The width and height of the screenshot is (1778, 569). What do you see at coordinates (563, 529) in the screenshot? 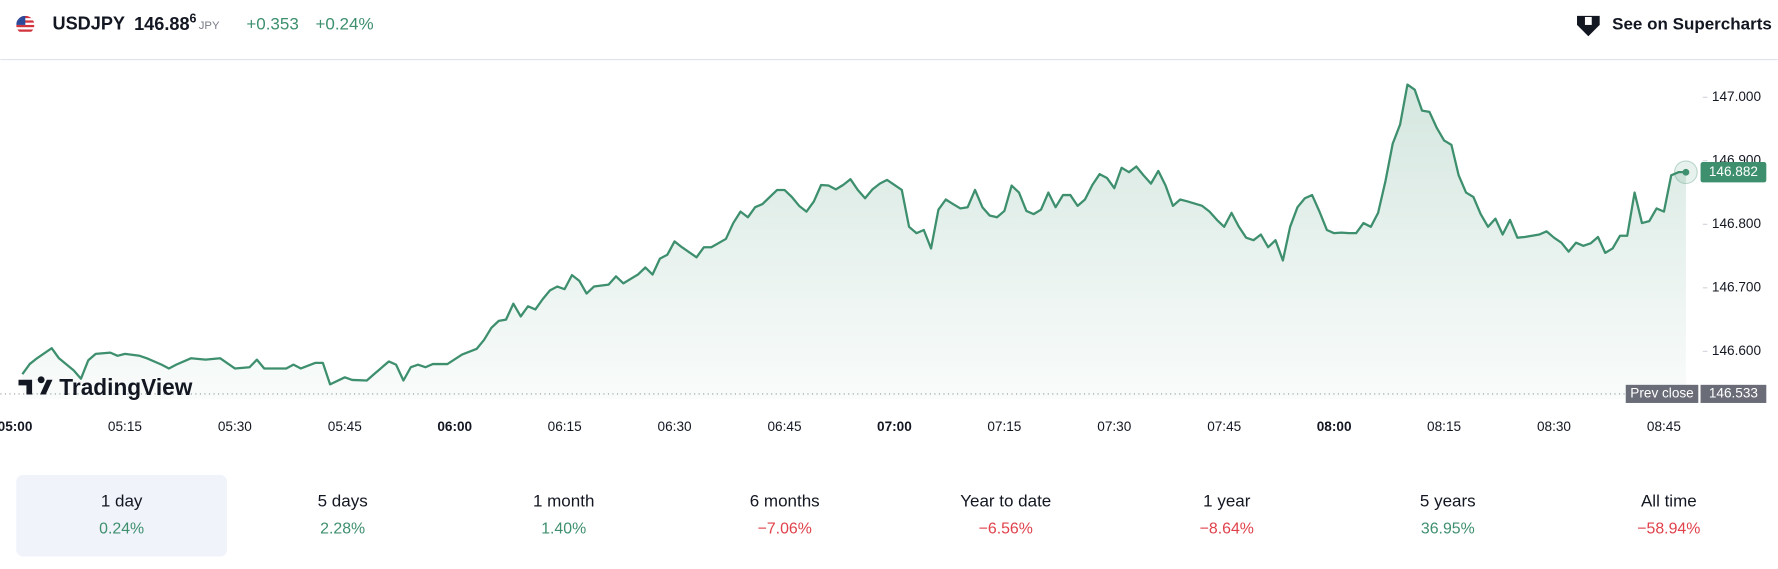
I see `period-change: 1.40%` at bounding box center [563, 529].